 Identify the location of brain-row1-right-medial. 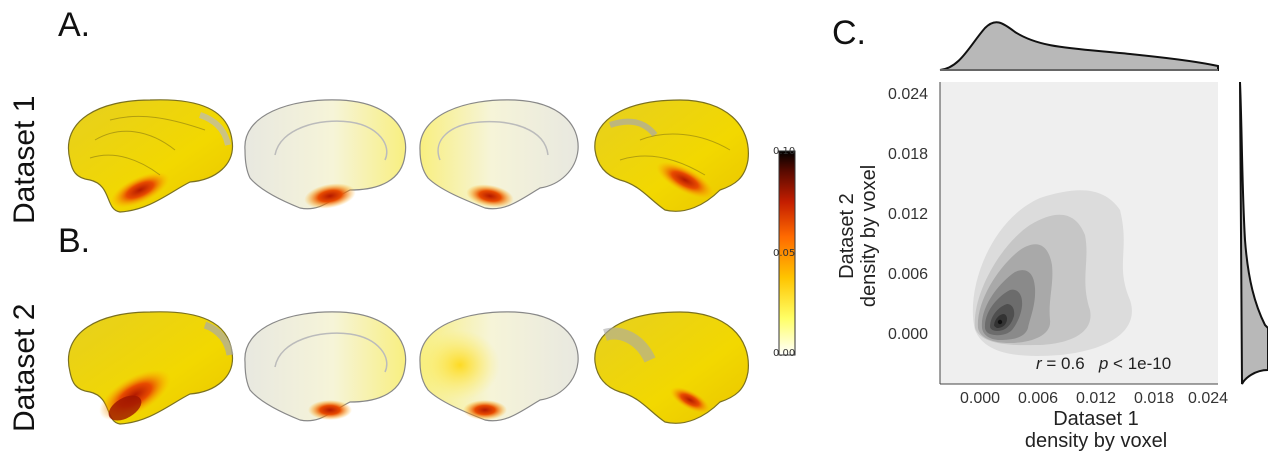
(499, 154).